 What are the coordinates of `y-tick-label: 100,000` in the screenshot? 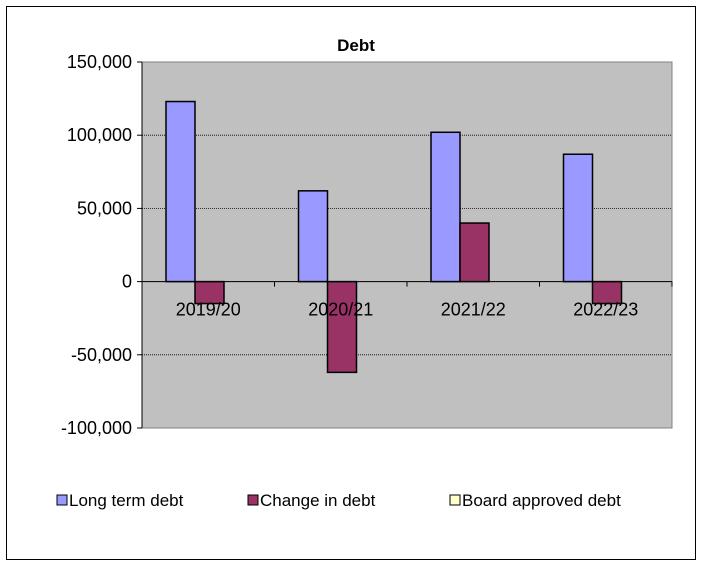 It's located at (99, 135).